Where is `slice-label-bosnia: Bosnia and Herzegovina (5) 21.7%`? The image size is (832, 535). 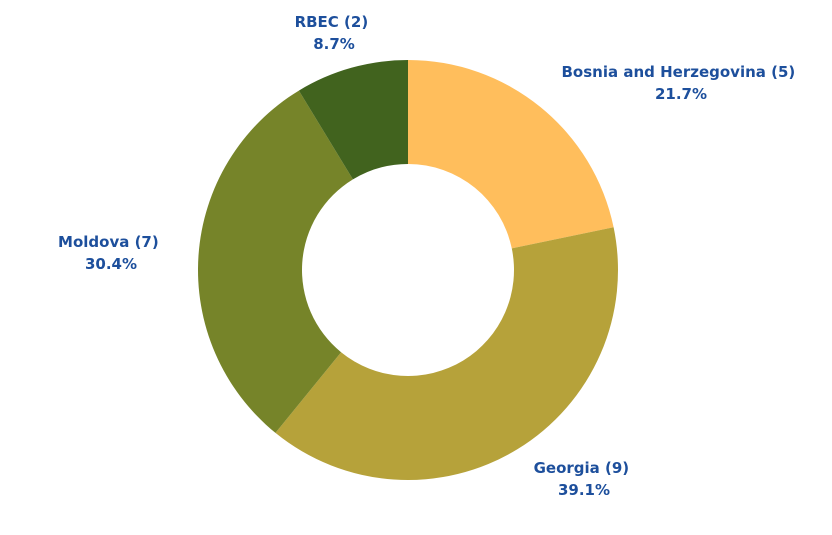 slice-label-bosnia: Bosnia and Herzegovina (5) 21.7% is located at coordinates (681, 83).